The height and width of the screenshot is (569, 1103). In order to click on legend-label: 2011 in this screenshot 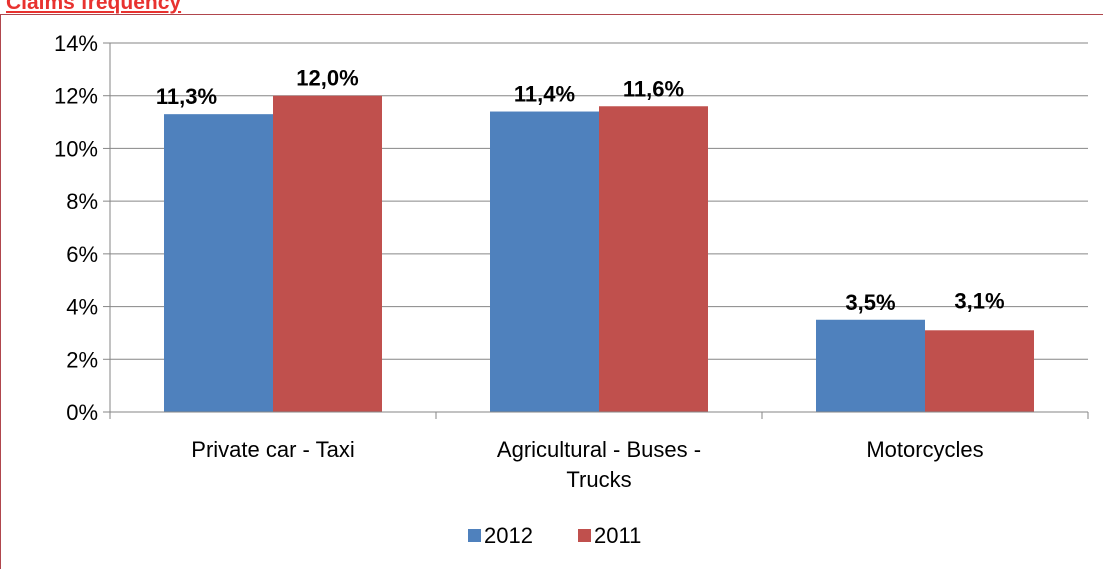, I will do `click(617, 535)`.